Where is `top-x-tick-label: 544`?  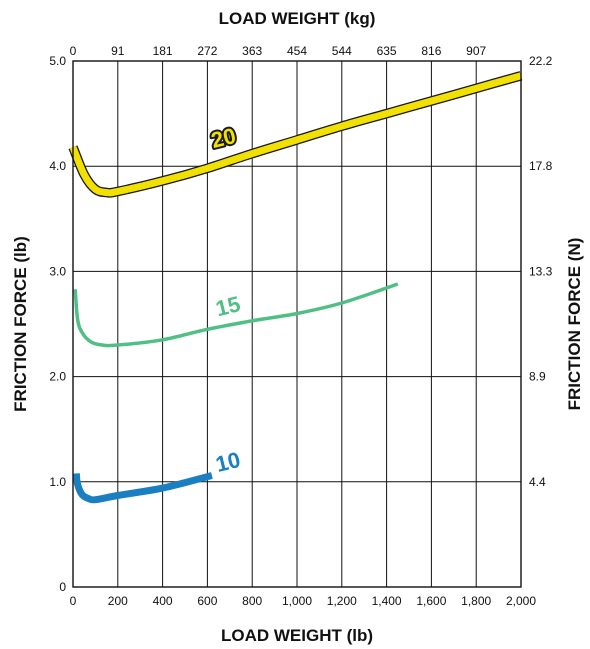
top-x-tick-label: 544 is located at coordinates (342, 51).